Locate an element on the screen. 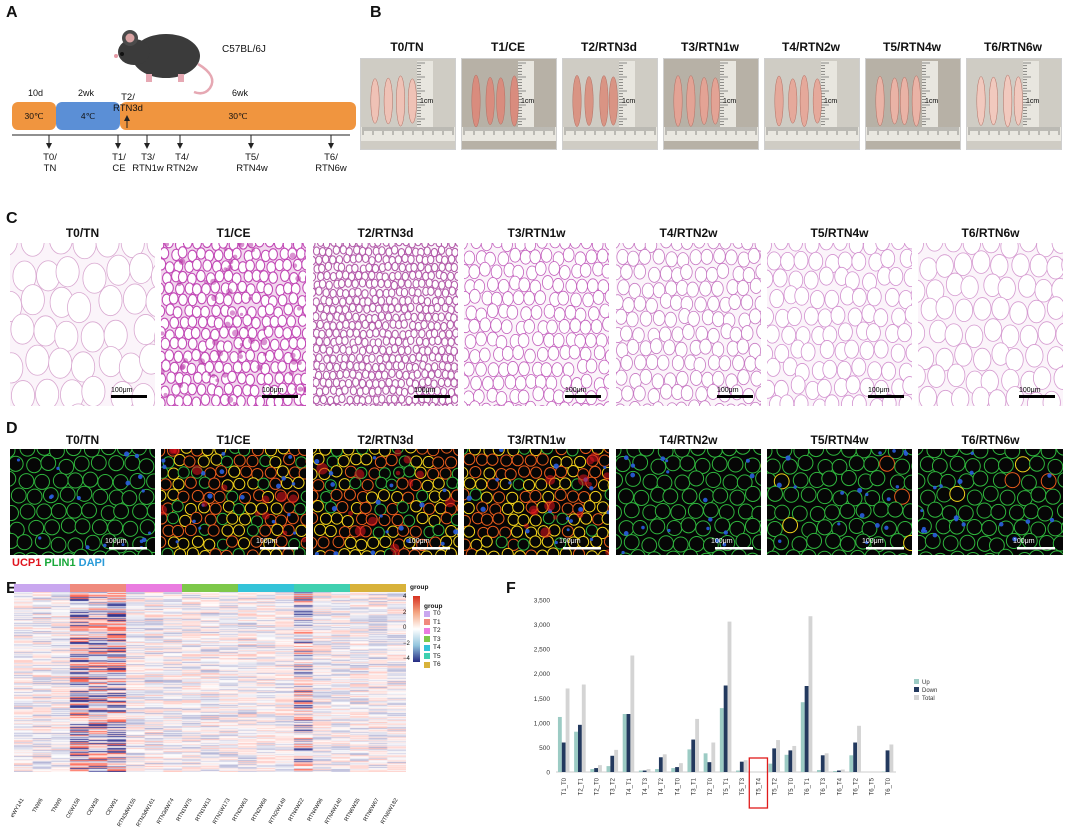 This screenshot has height=830, width=1065. he-section-t4-rtn2w is located at coordinates (688, 324).